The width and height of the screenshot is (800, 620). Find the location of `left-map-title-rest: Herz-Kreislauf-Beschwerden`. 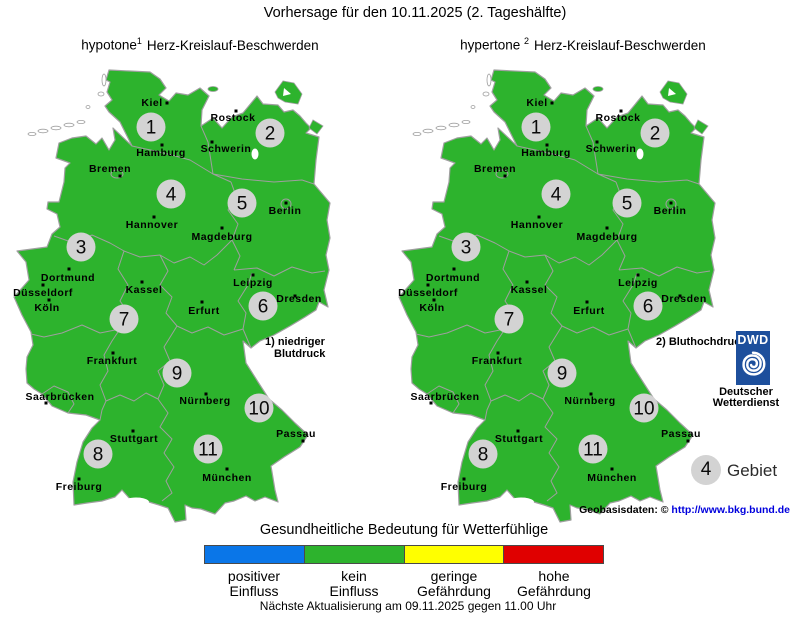

left-map-title-rest: Herz-Kreislauf-Beschwerden is located at coordinates (232, 45).